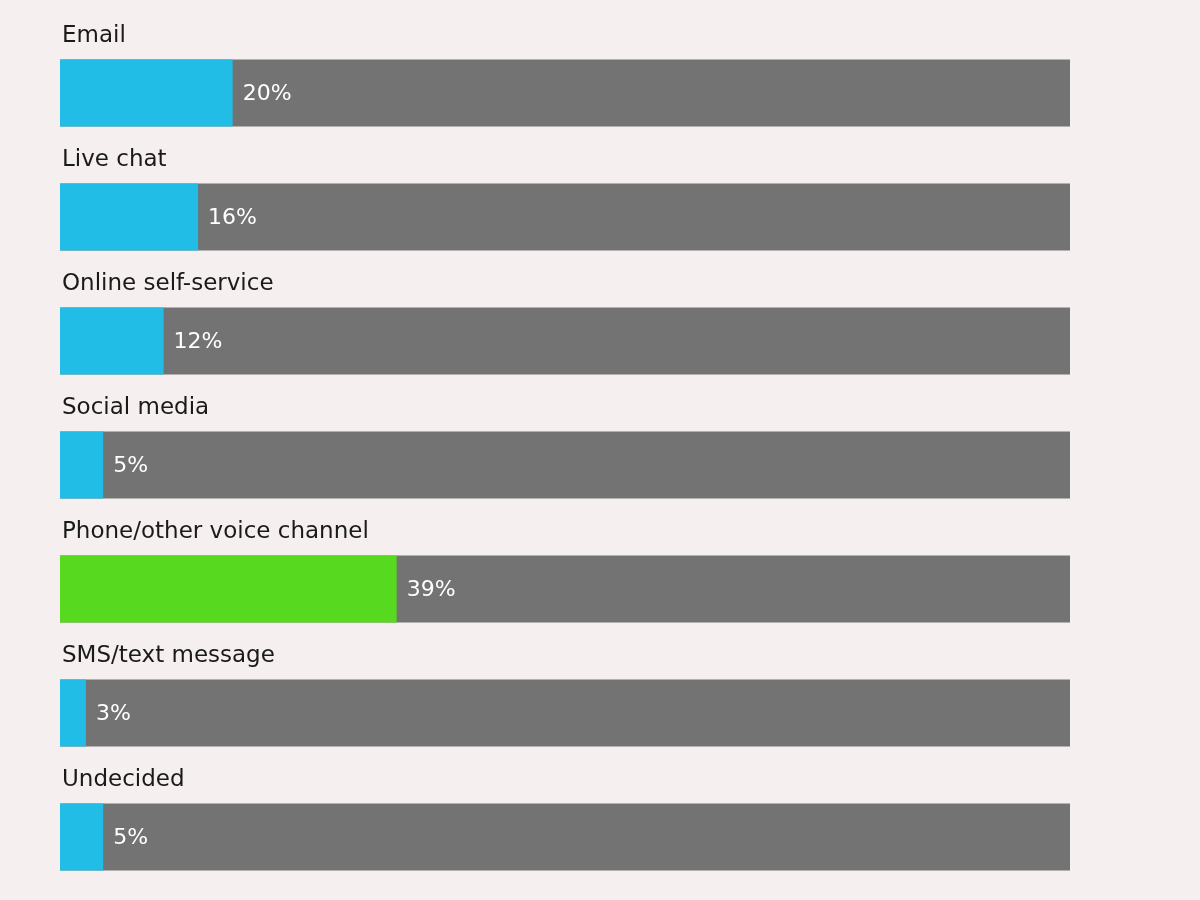 The height and width of the screenshot is (900, 1200). What do you see at coordinates (267, 92) in the screenshot?
I see `data-label: 20%` at bounding box center [267, 92].